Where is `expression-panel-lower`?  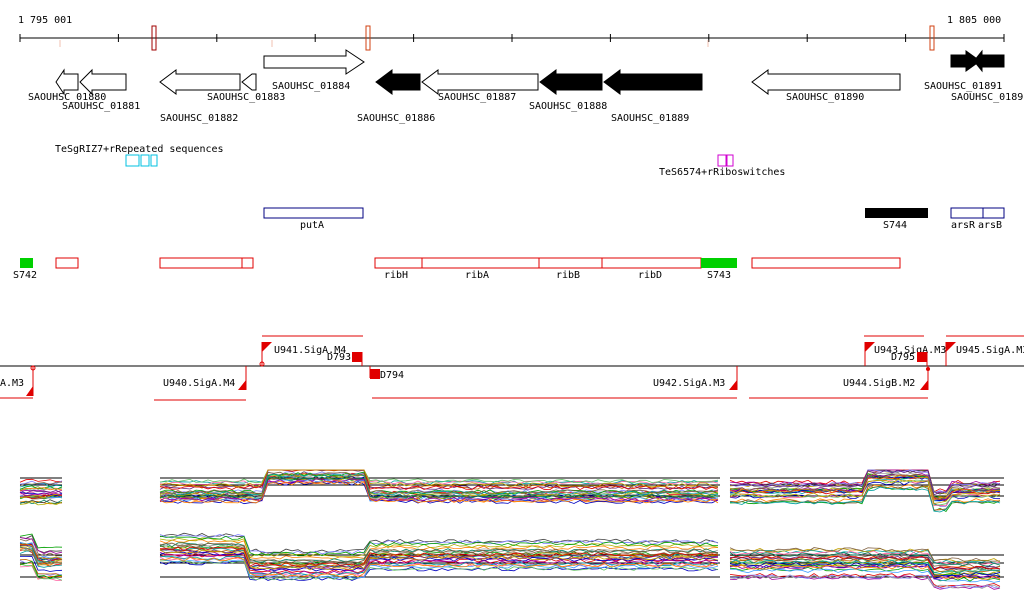 expression-panel-lower is located at coordinates (511, 561).